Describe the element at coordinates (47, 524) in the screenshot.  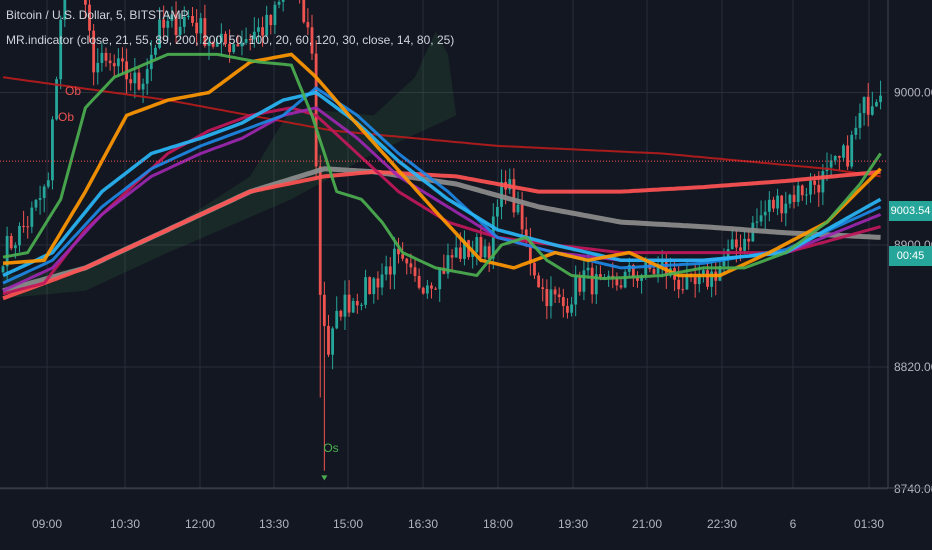
I see `x-tick-label: 09:00` at that location.